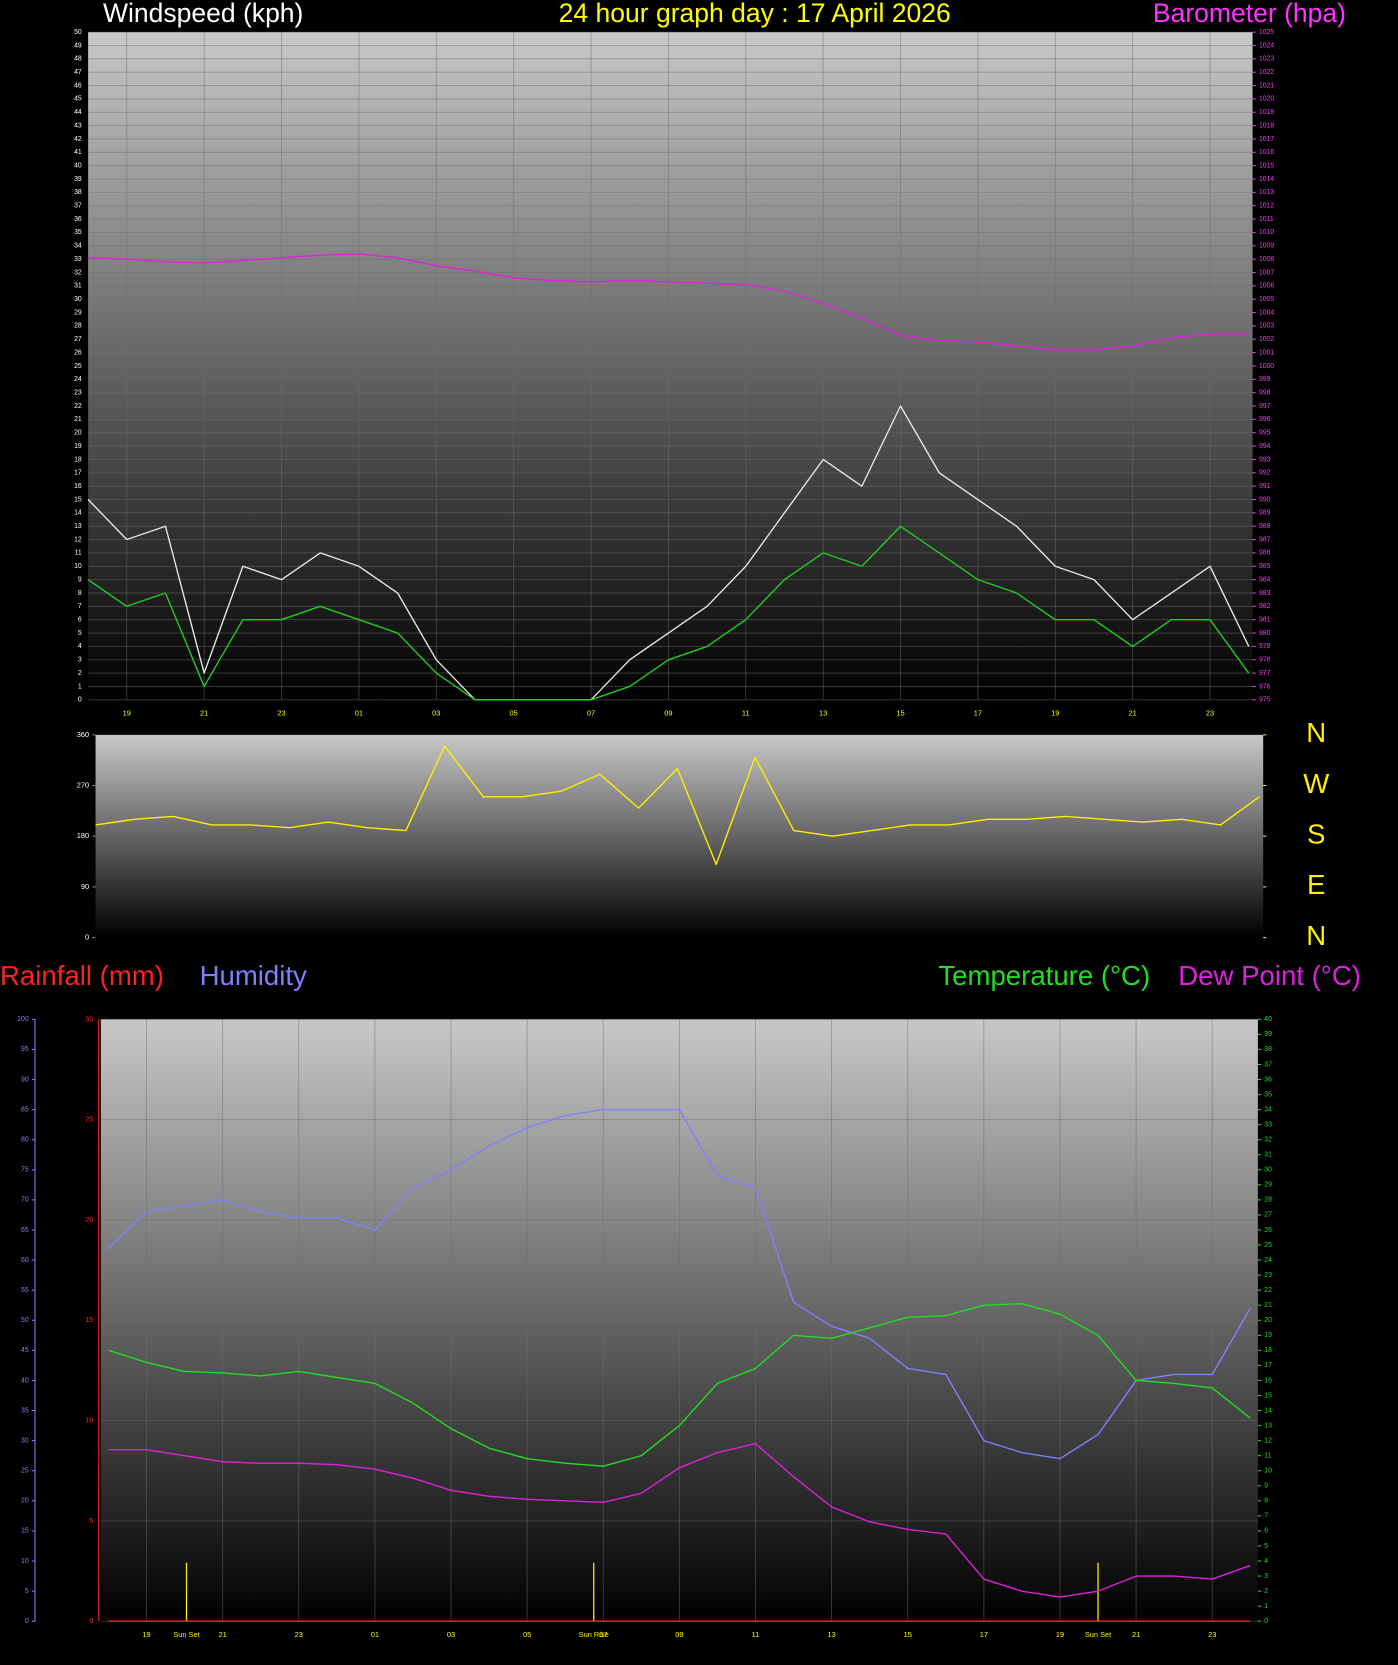 Image resolution: width=1398 pixels, height=1665 pixels. I want to click on y-tick-label: 9, so click(80, 579).